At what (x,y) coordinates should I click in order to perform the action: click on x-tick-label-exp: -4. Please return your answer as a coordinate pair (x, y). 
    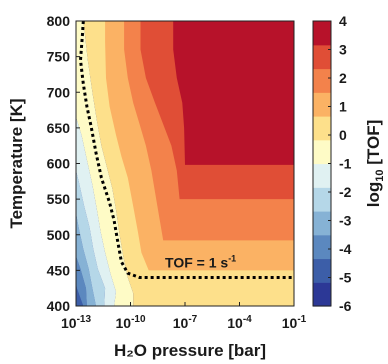
    Looking at the image, I should click on (247, 319).